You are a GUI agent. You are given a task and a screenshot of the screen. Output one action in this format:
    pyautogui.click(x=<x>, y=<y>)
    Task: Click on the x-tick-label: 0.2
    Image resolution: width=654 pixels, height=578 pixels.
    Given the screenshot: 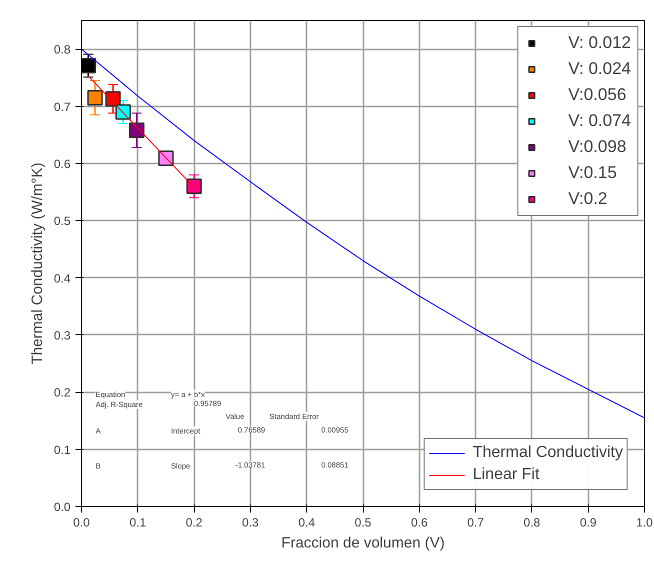 What is the action you would take?
    pyautogui.click(x=194, y=523)
    